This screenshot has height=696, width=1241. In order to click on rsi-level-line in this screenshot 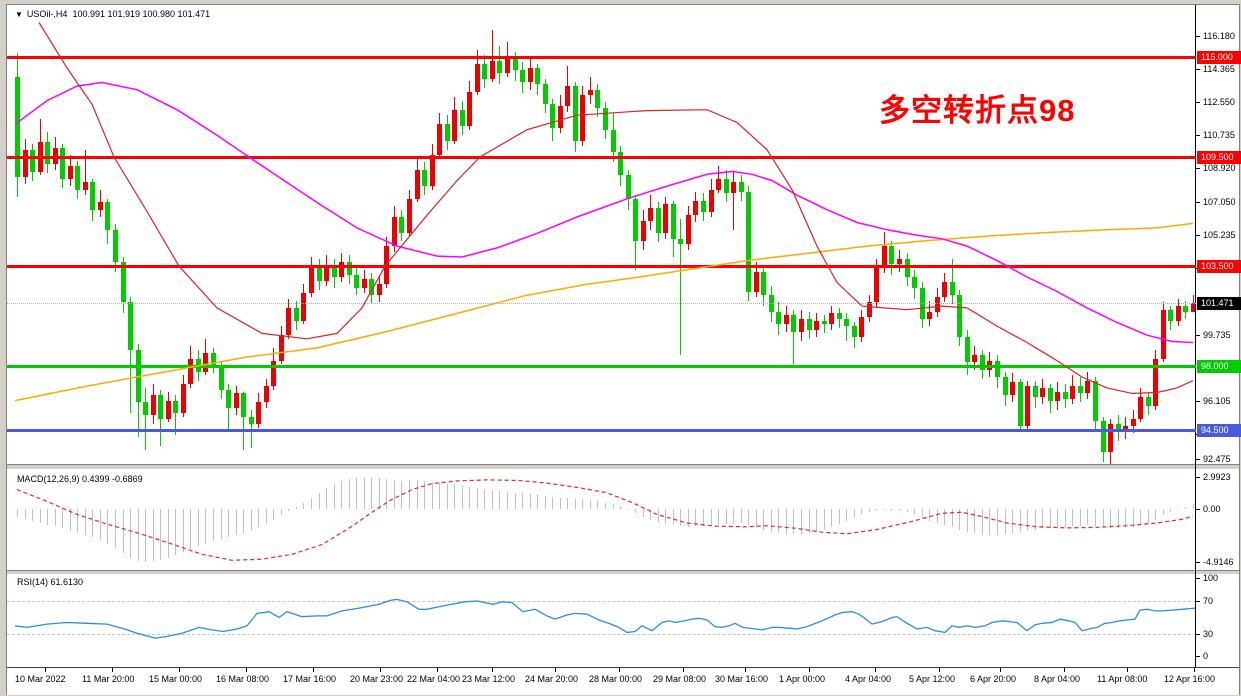, I will do `click(601, 634)`.